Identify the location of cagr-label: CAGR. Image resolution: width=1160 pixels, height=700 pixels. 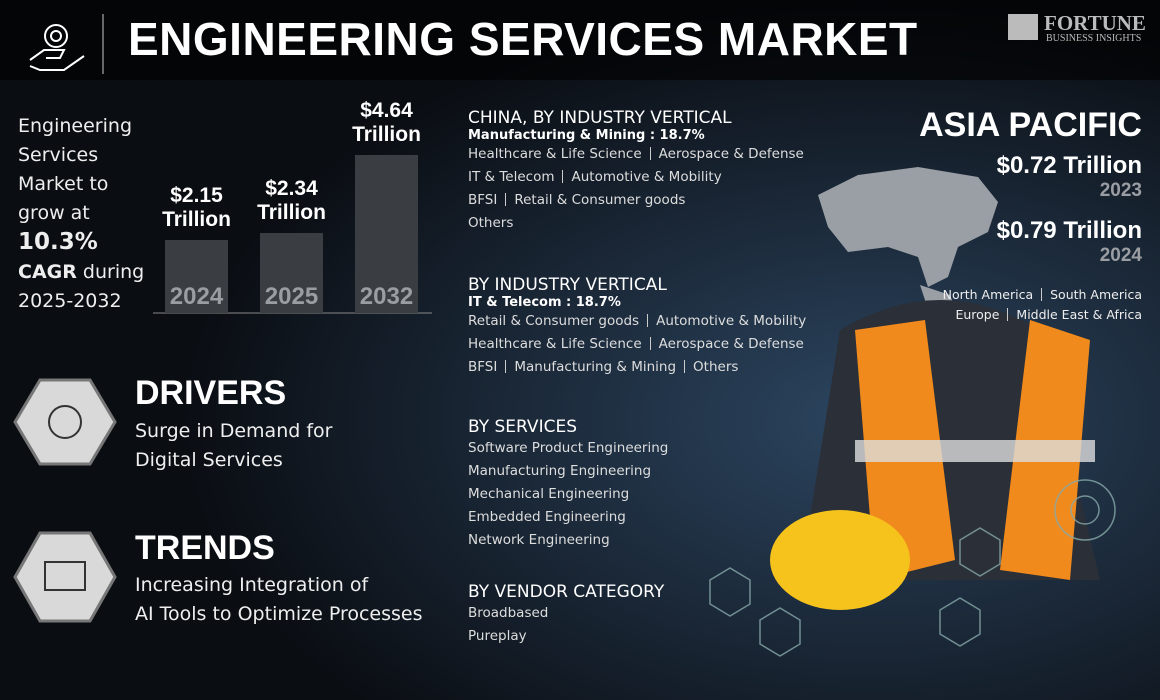
(47, 272).